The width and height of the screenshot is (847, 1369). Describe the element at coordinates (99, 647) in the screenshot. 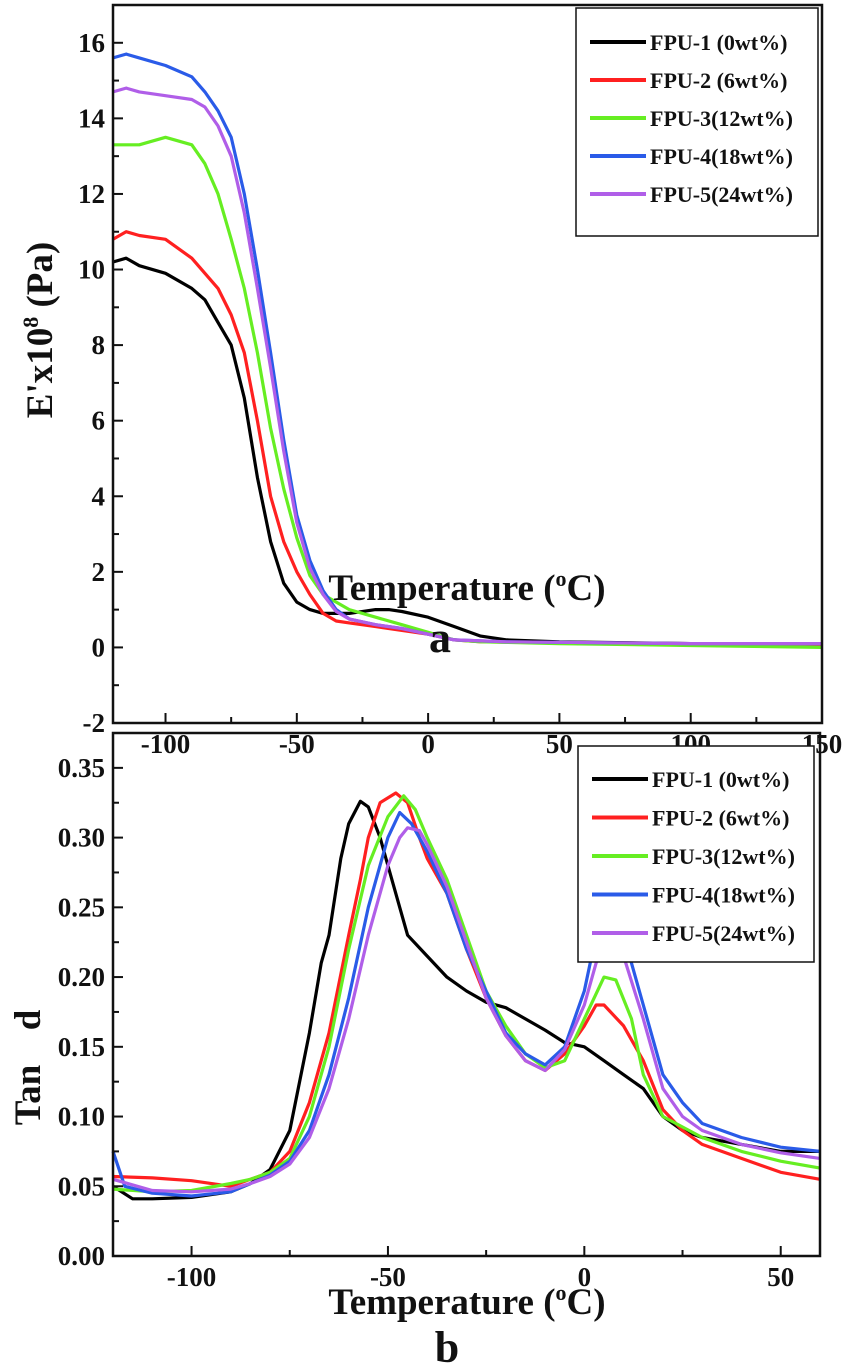

I see `y-tick-label: 0` at that location.